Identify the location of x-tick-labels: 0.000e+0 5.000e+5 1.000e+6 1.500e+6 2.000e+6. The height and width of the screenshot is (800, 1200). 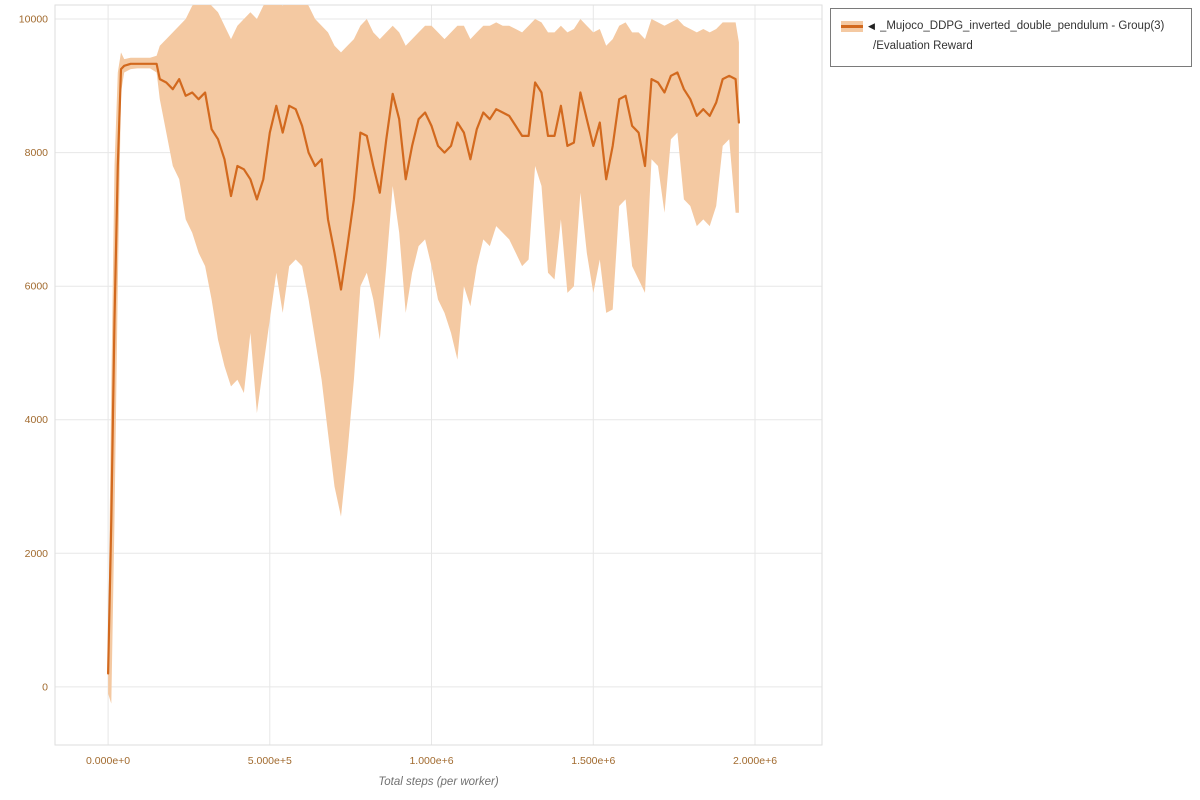
(431, 761).